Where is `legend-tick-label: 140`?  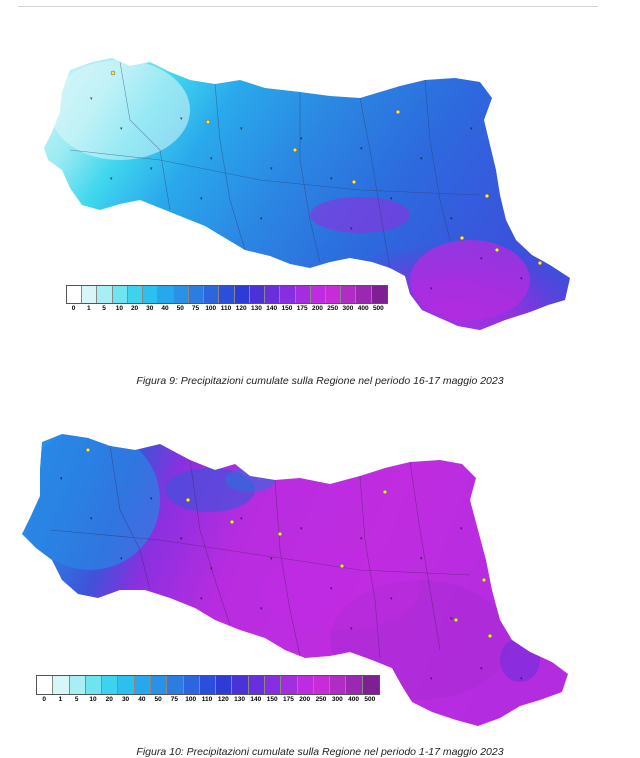 legend-tick-label: 140 is located at coordinates (256, 699).